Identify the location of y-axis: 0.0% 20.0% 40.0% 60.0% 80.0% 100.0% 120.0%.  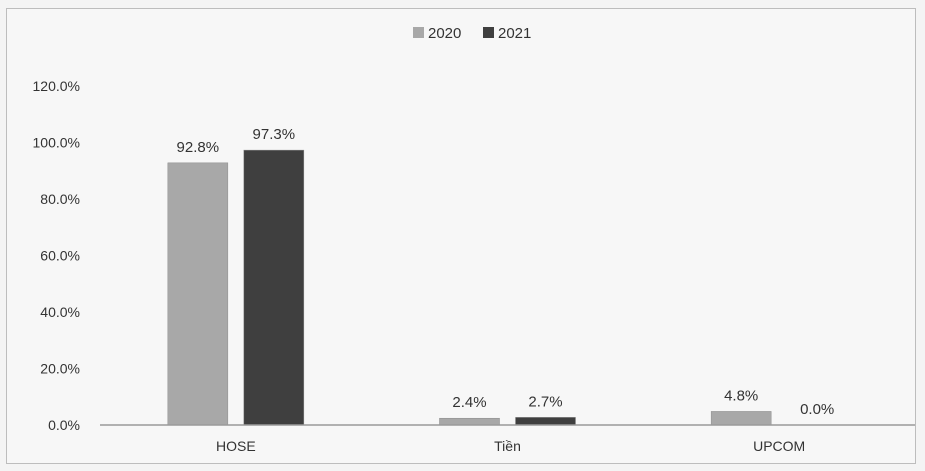
(56, 255).